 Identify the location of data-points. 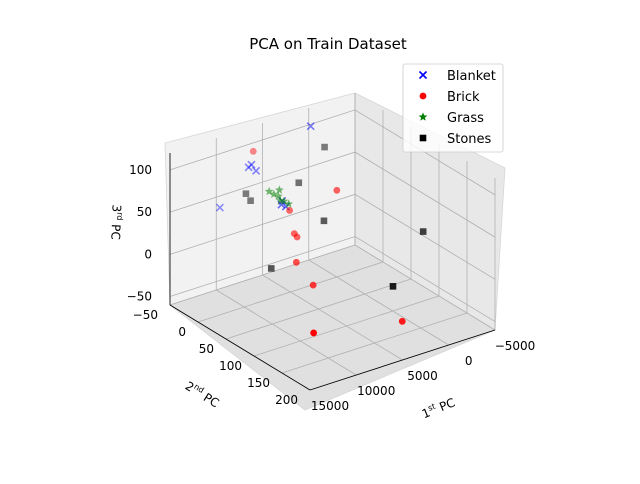
(321, 229).